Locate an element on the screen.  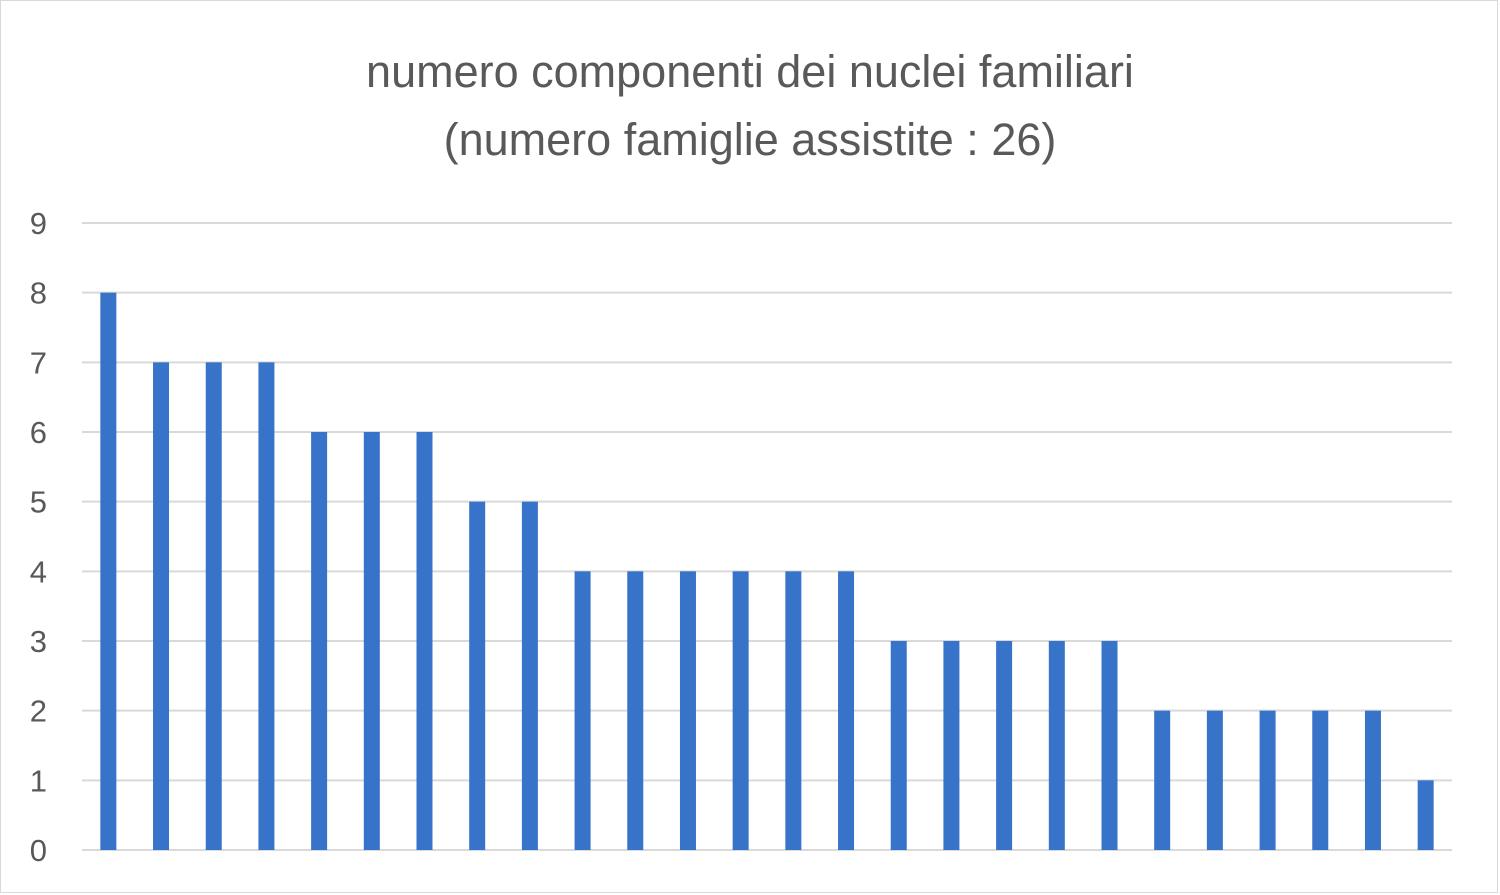
y-tick-label: 6 is located at coordinates (38, 432).